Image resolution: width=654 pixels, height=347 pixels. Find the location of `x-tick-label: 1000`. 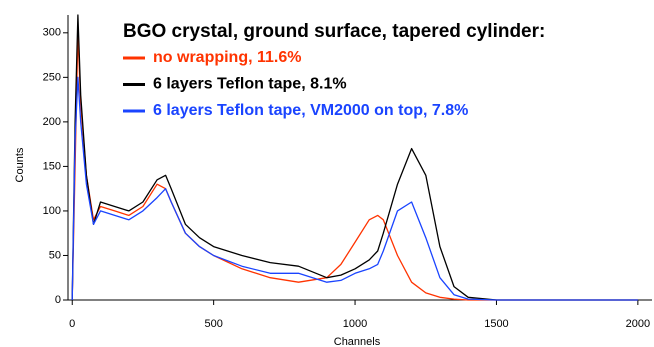

x-tick-label: 1000 is located at coordinates (355, 324).